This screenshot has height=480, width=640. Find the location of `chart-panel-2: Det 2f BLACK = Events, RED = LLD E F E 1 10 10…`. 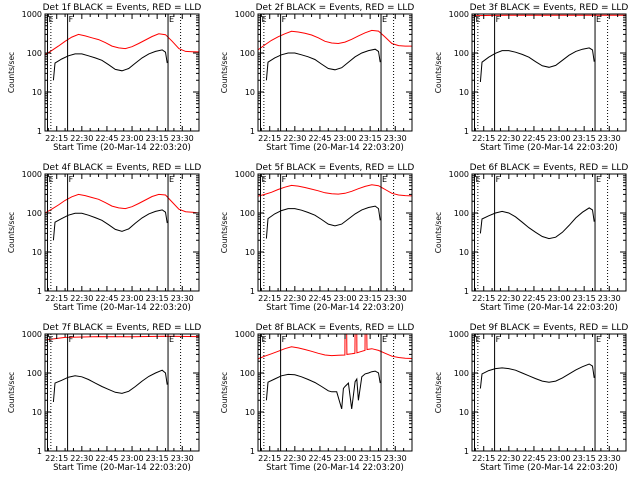

chart-panel-2: Det 2f BLACK = Events, RED = LLD E F E 1 10 10… is located at coordinates (317, 78).